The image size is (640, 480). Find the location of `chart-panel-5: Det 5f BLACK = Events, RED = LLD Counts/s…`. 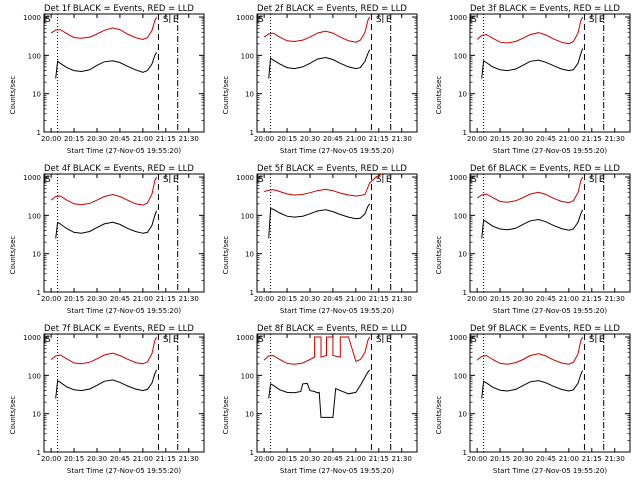

chart-panel-5: Det 5f BLACK = Events, RED = LLD Counts/s… is located at coordinates (319, 240).